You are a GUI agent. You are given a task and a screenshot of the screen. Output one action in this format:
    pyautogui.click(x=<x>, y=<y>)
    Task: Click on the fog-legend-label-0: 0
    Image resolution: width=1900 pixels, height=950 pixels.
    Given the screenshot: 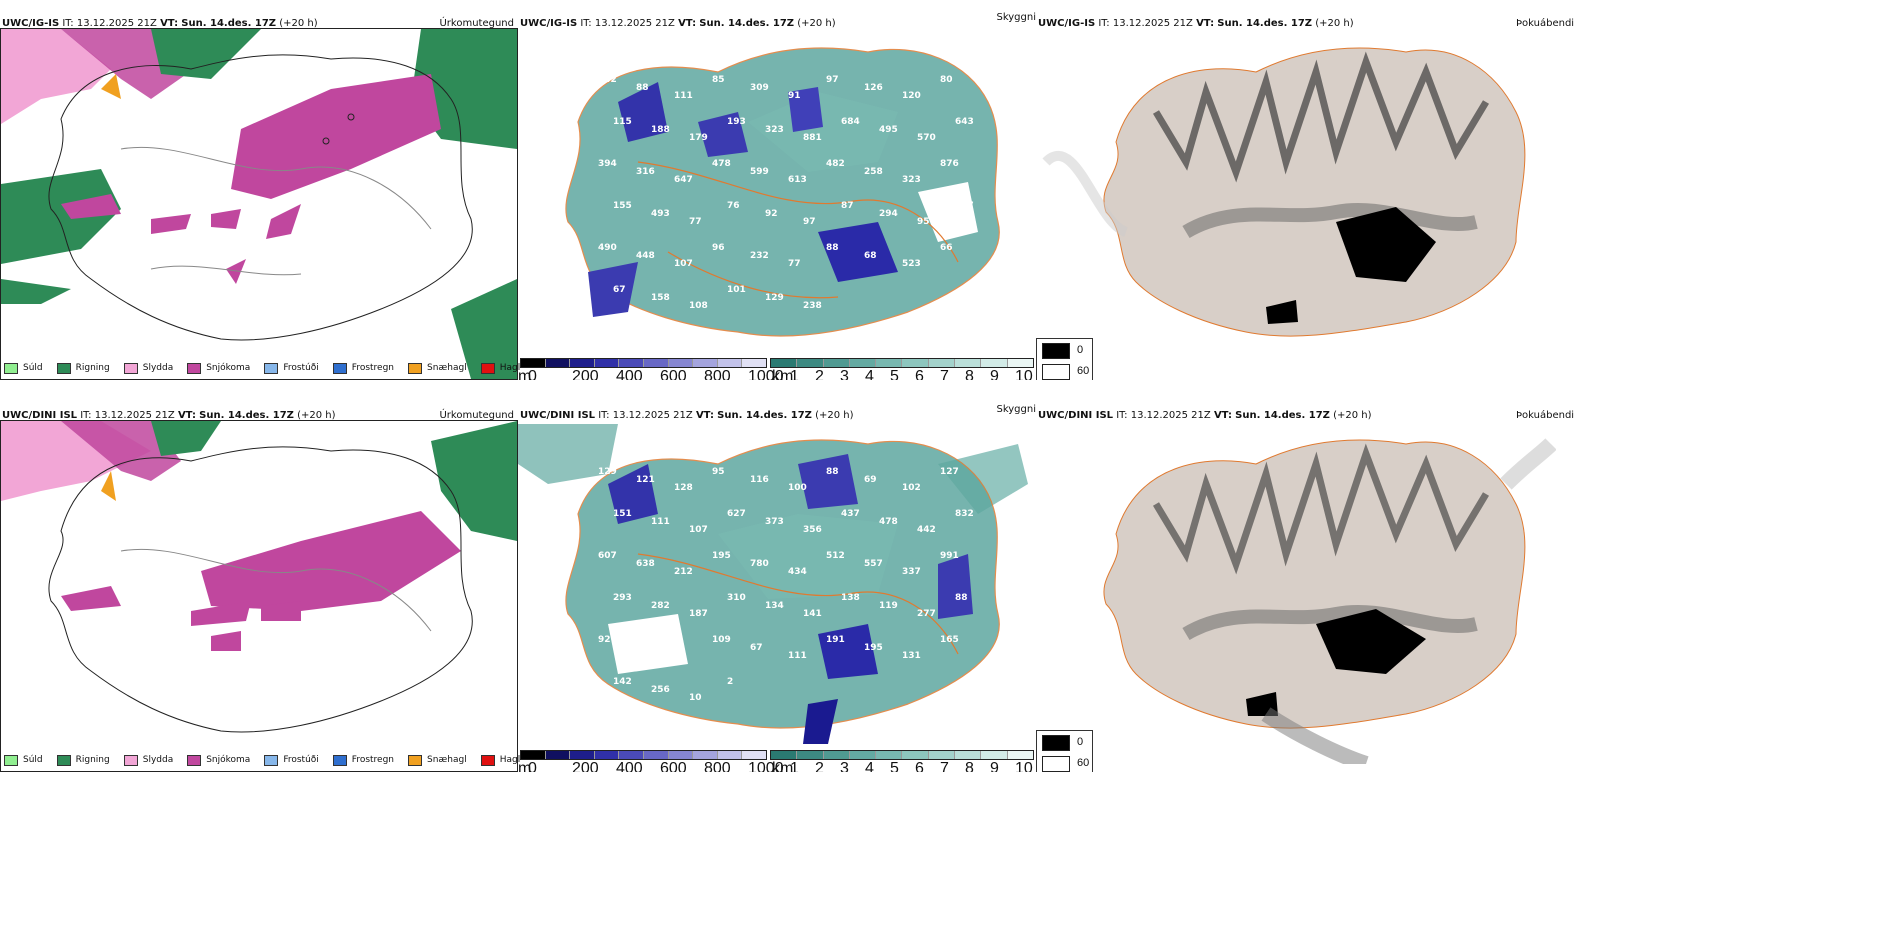 What is the action you would take?
    pyautogui.click(x=1080, y=350)
    